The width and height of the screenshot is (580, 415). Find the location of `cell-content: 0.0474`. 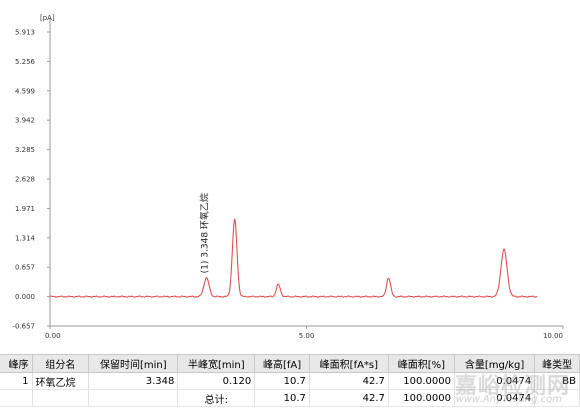

cell-content: 0.0474 is located at coordinates (495, 381).